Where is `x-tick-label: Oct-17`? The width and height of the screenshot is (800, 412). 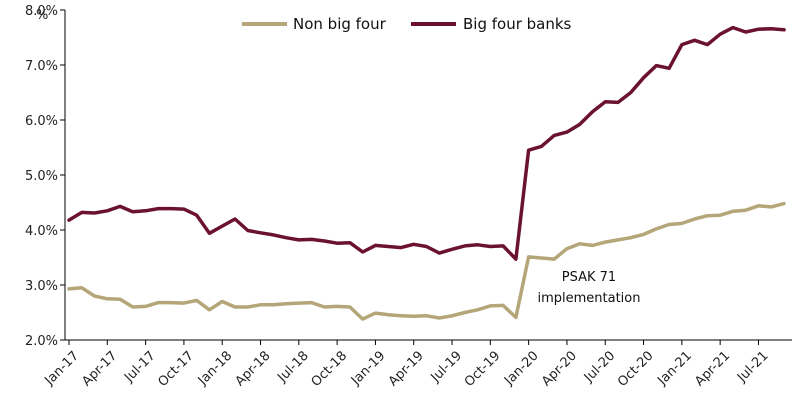
x-tick-label: Oct-17 is located at coordinates (176, 369).